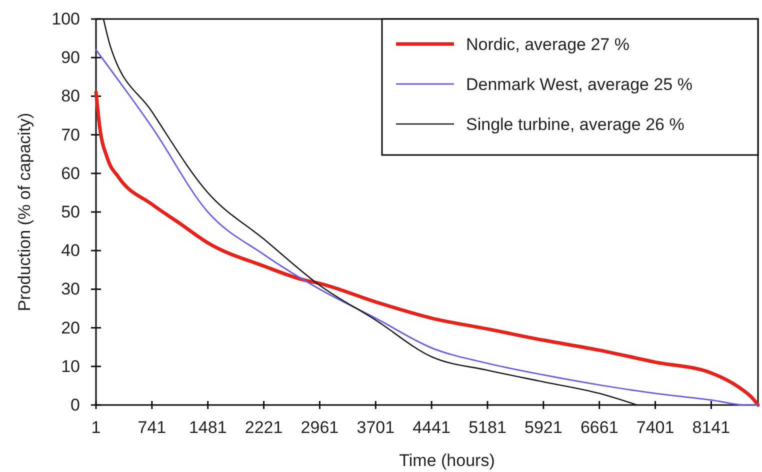  I want to click on x-tick-label: 5181, so click(487, 428).